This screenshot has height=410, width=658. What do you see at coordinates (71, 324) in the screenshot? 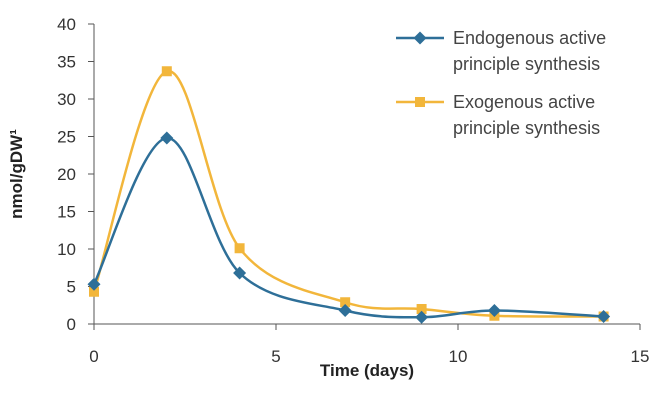
I see `y-tick-label: 0` at bounding box center [71, 324].